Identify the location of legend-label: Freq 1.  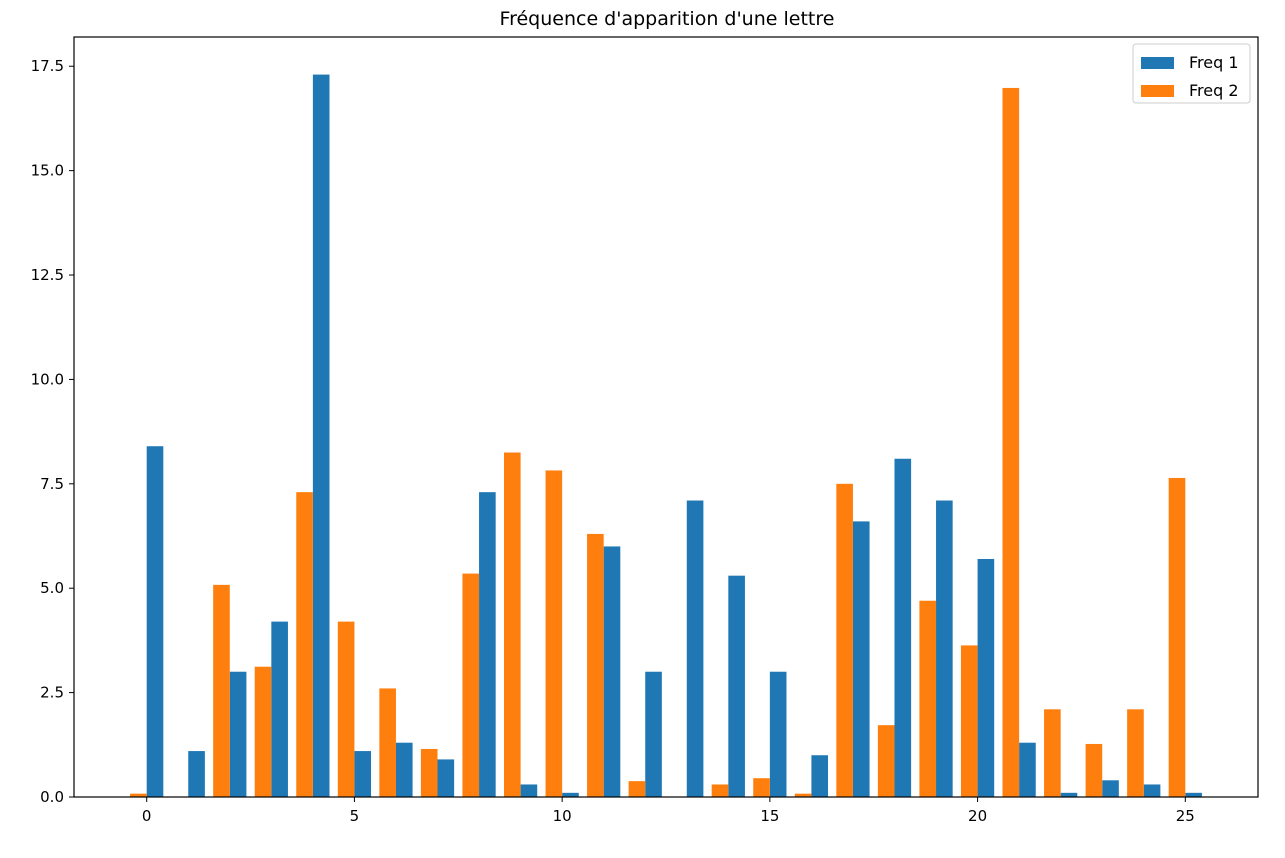
(1214, 62).